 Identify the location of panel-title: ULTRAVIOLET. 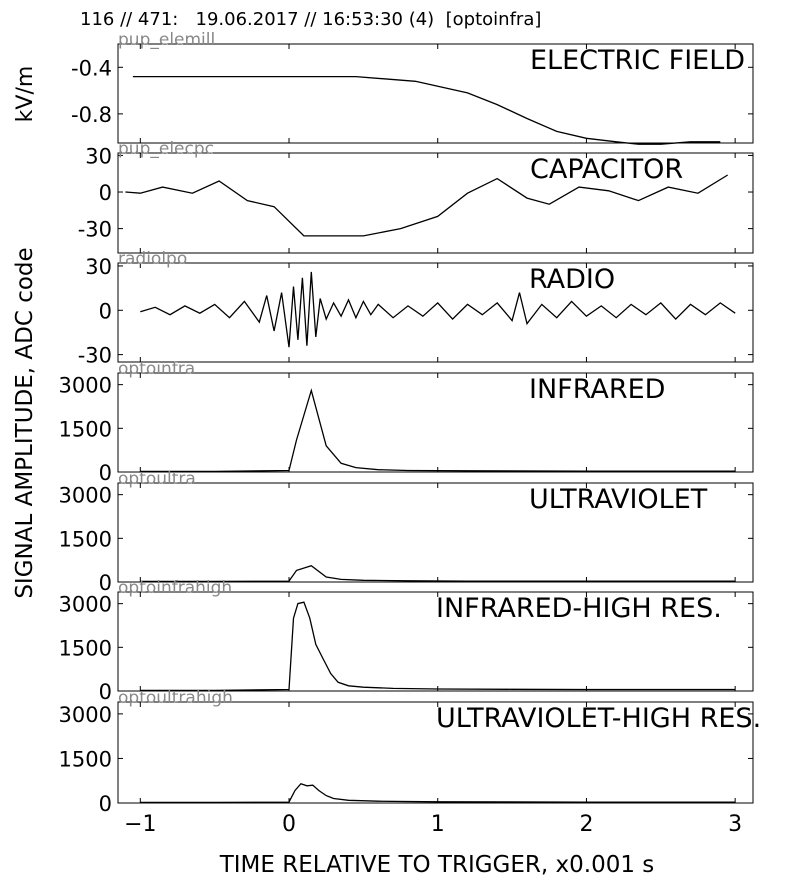
(618, 499).